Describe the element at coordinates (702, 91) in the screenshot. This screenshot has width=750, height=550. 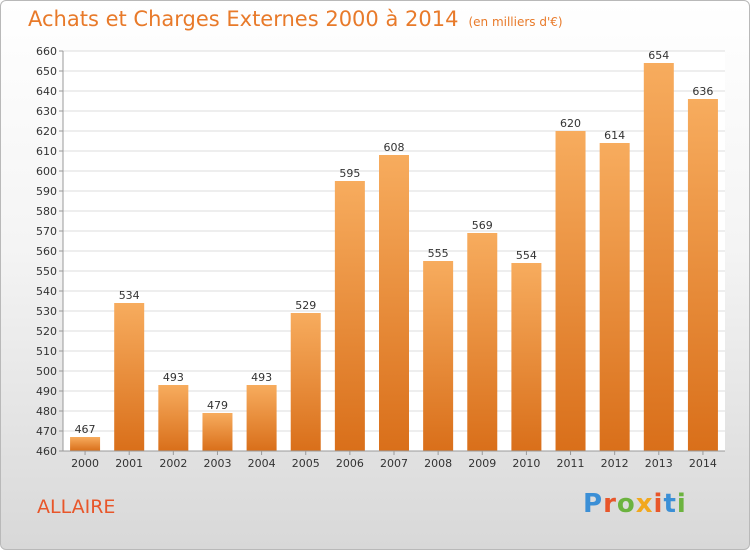
I see `data-label-2014: 636` at that location.